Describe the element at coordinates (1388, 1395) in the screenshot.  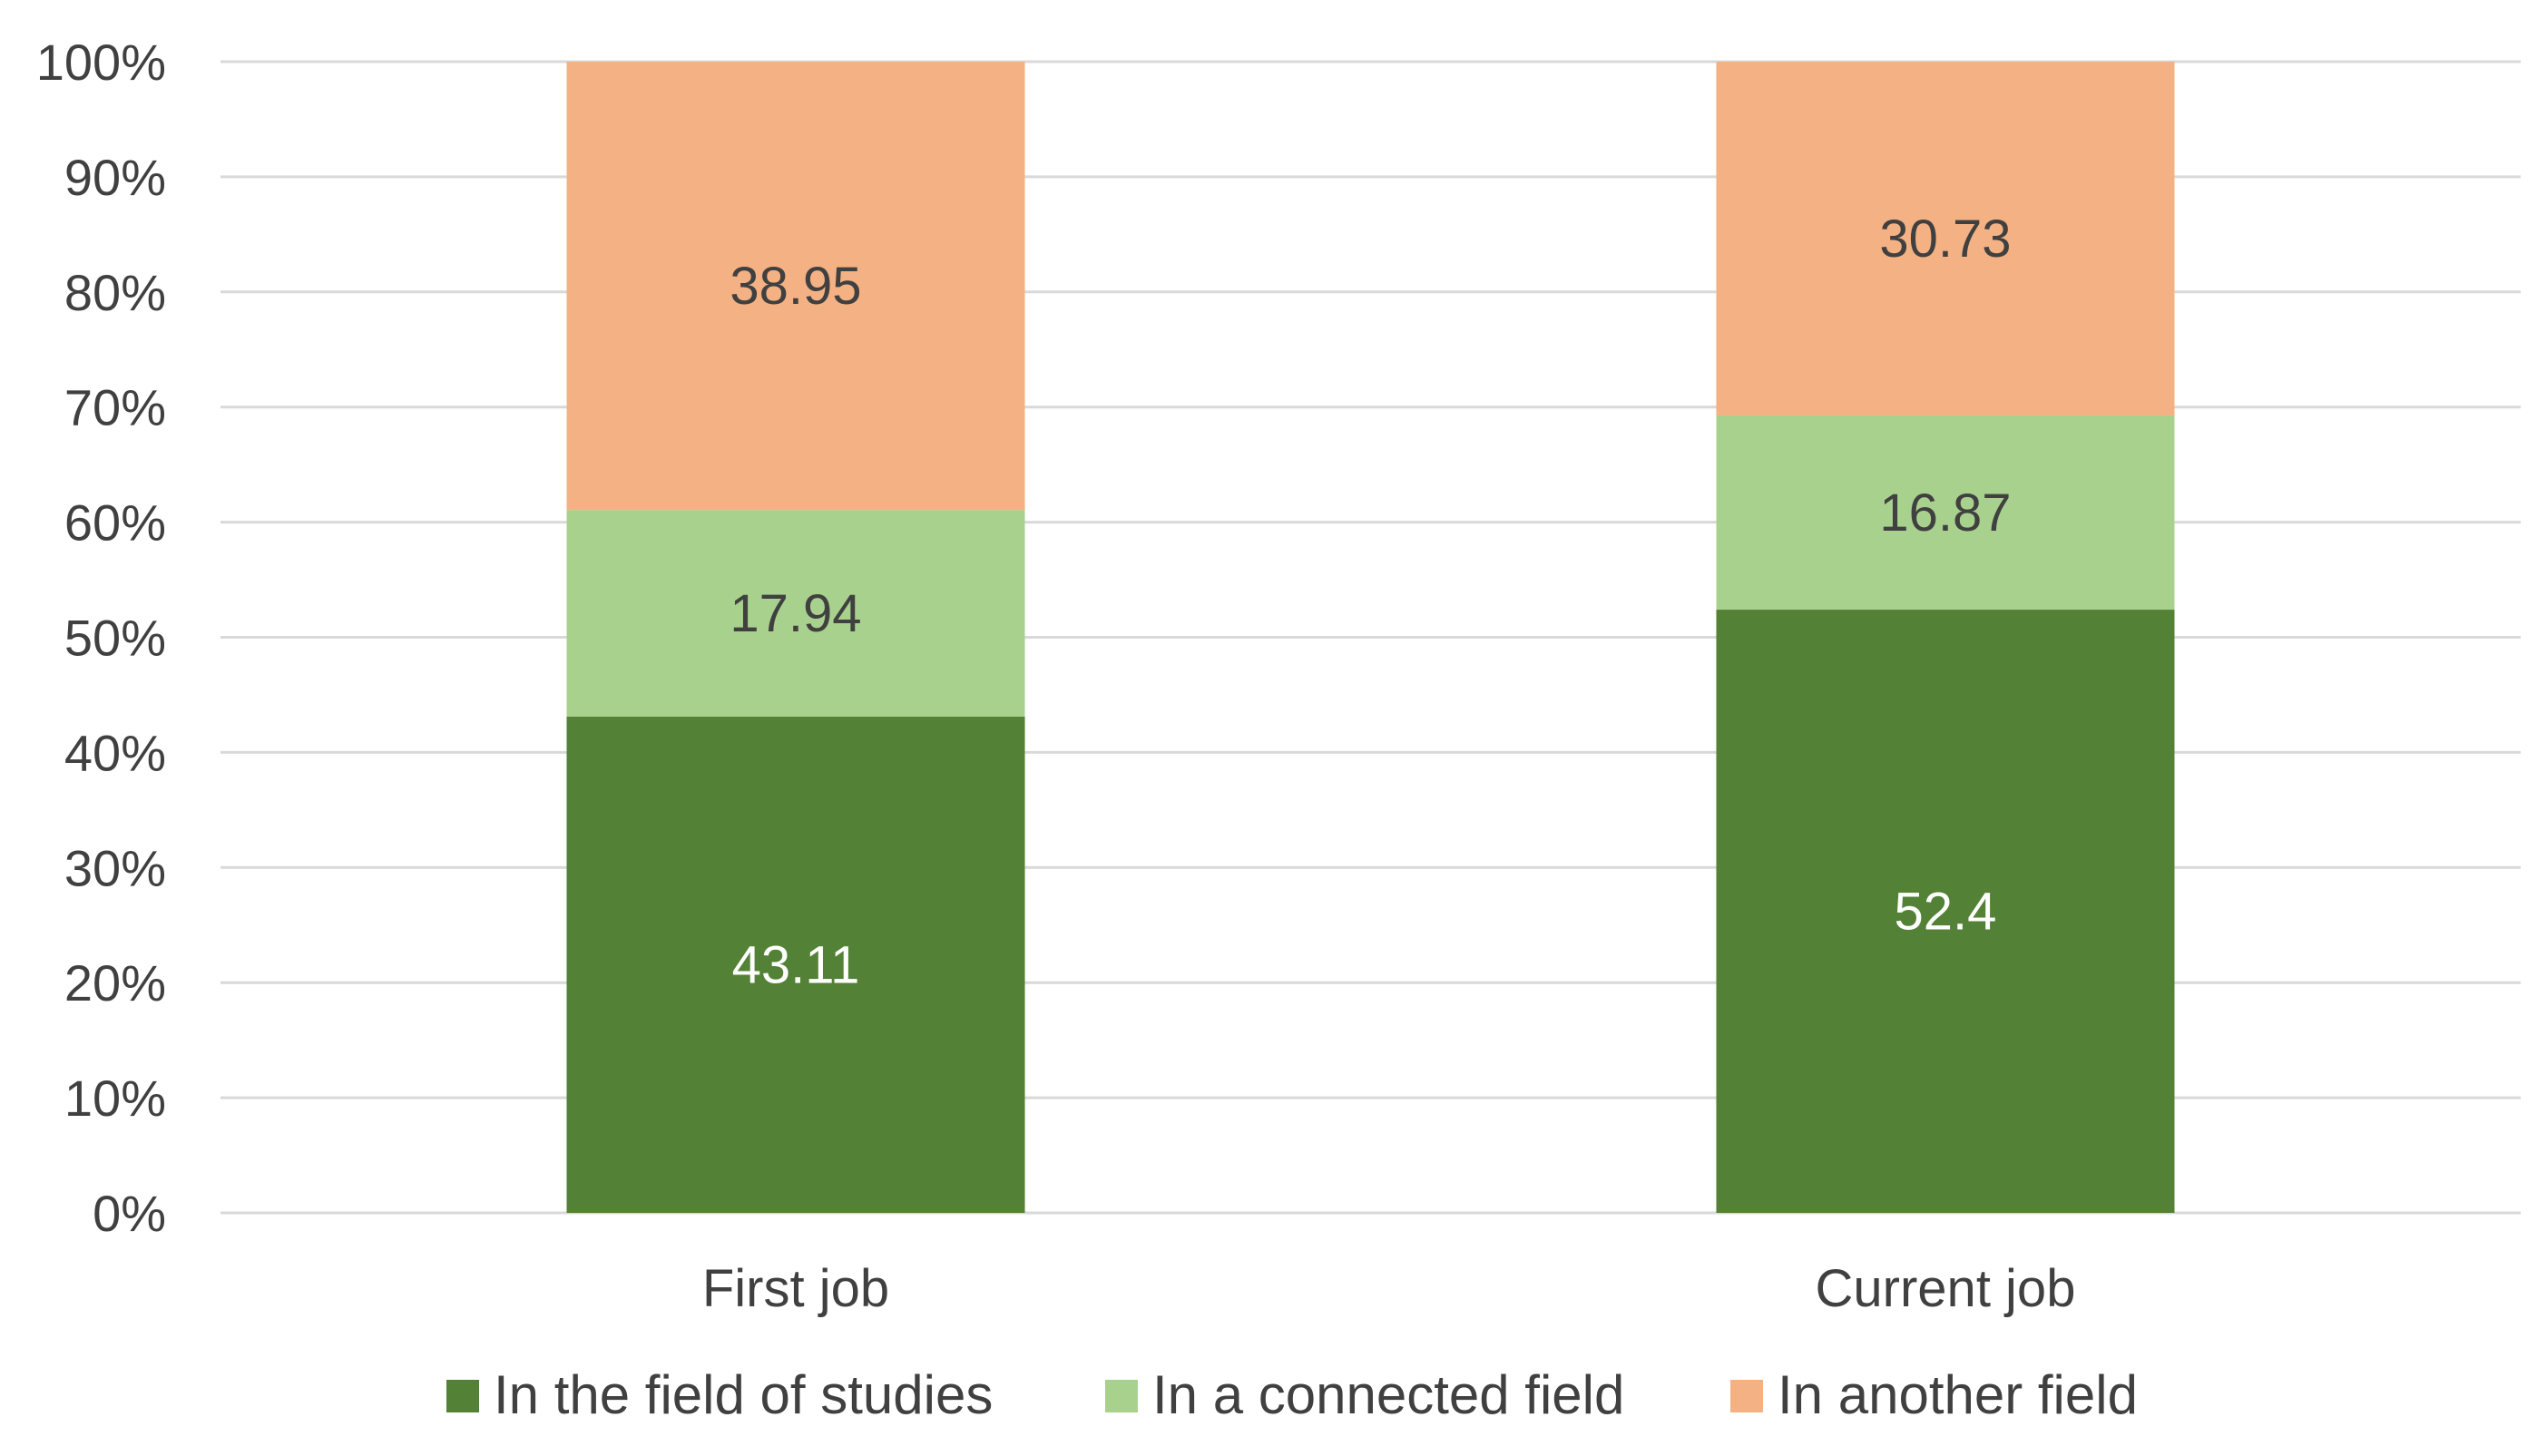
I see `legend-label: In a connected field` at that location.